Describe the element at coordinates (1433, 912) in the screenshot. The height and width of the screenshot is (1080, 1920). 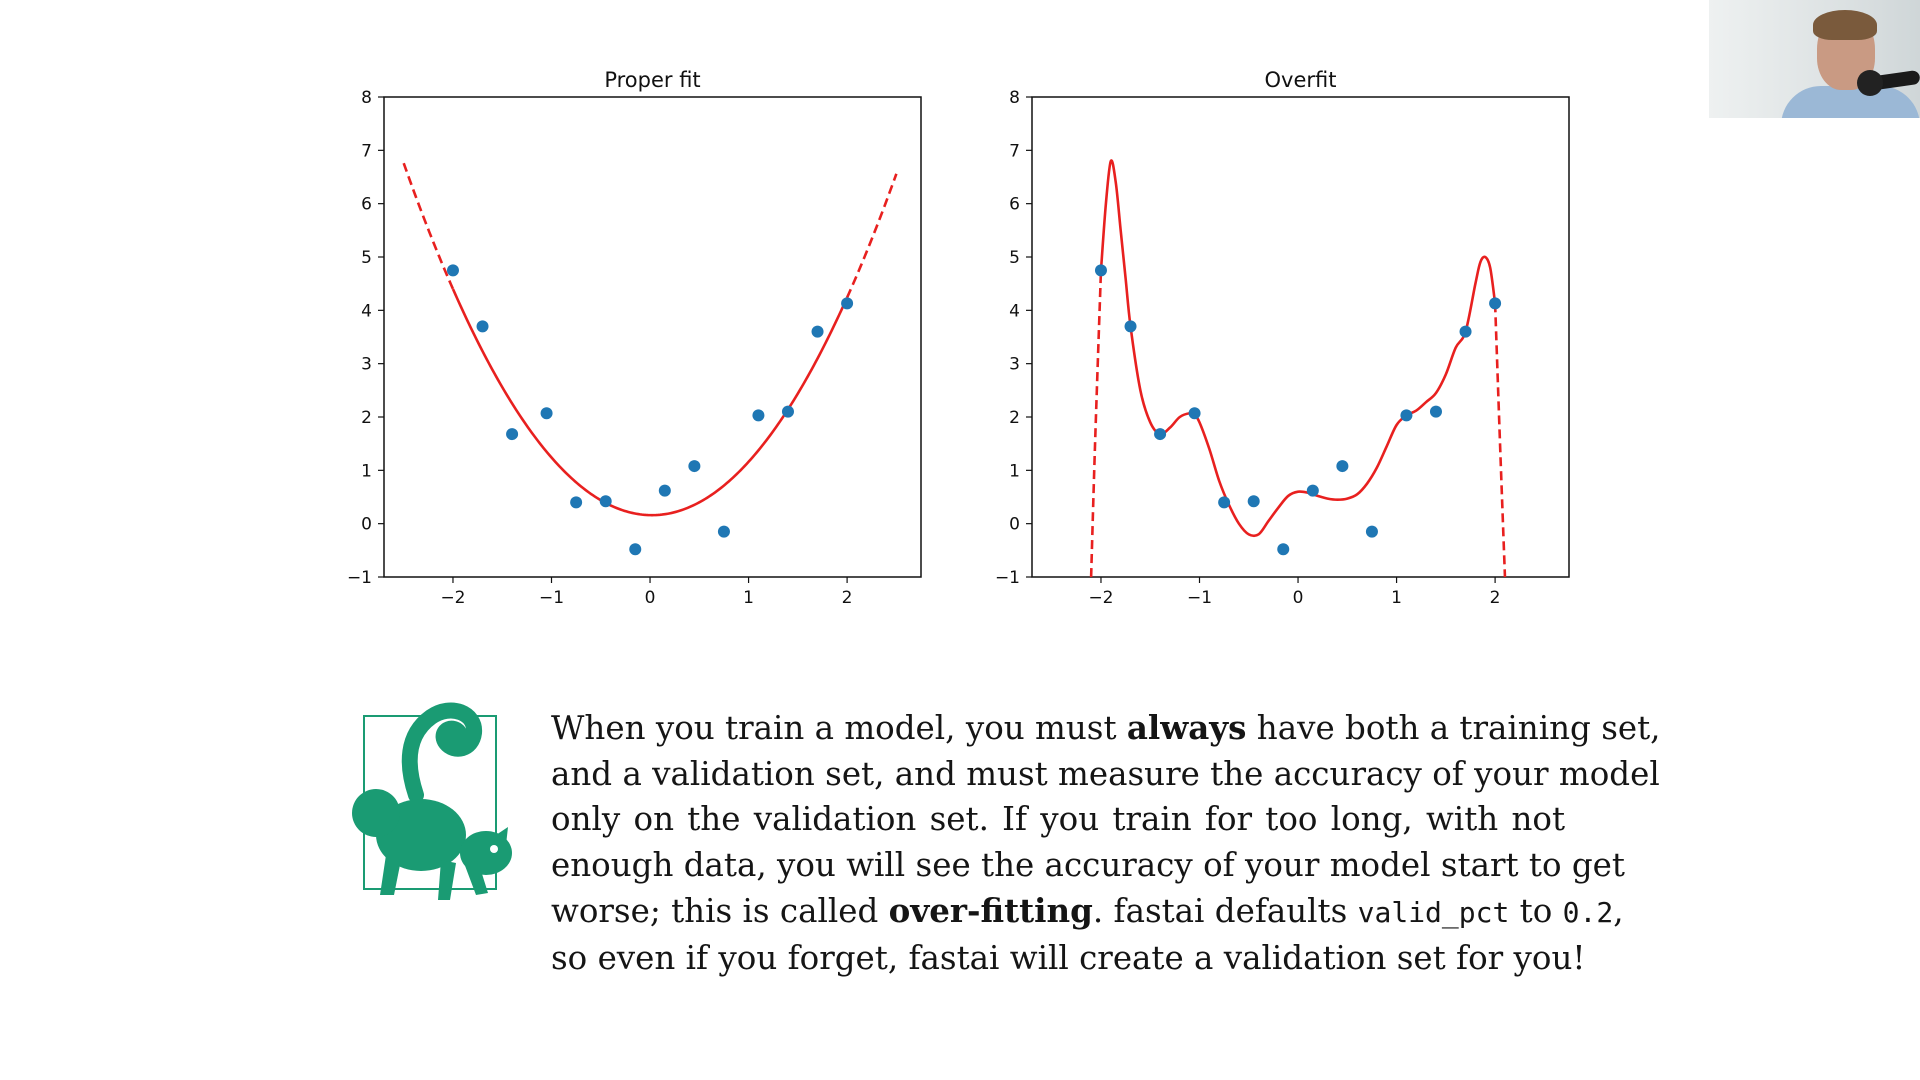
I see `note-code-term: valid_pct` at that location.